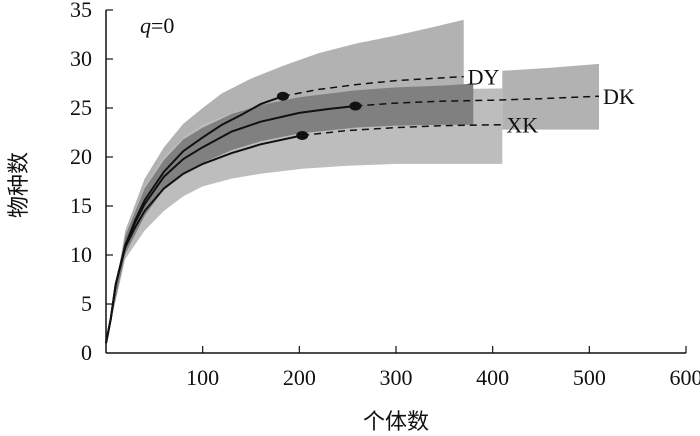  Describe the element at coordinates (81, 58) in the screenshot. I see `y-tick-label: 30` at that location.